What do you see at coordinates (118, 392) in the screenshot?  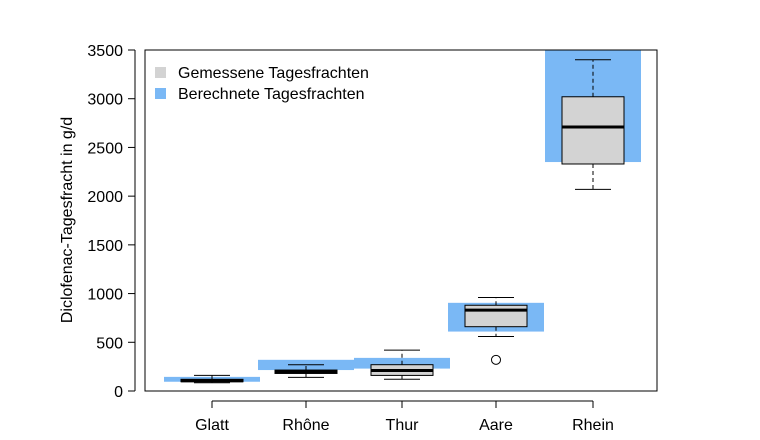 I see `y-tick-label: 0` at bounding box center [118, 392].